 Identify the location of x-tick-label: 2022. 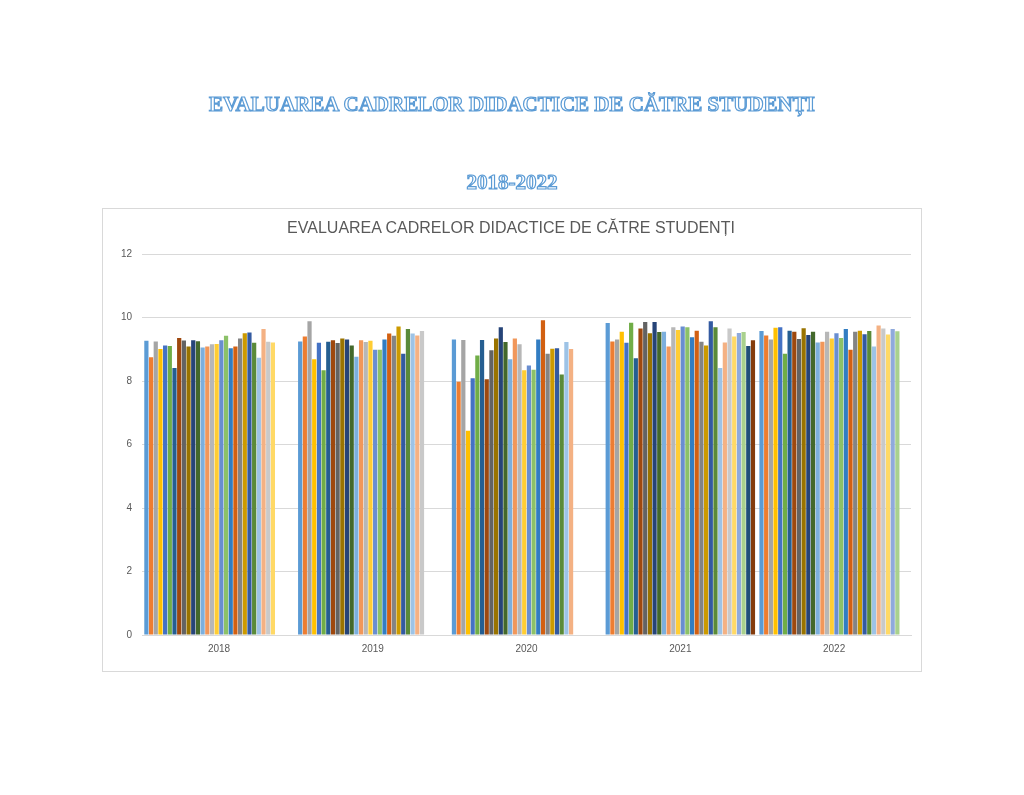
(834, 648).